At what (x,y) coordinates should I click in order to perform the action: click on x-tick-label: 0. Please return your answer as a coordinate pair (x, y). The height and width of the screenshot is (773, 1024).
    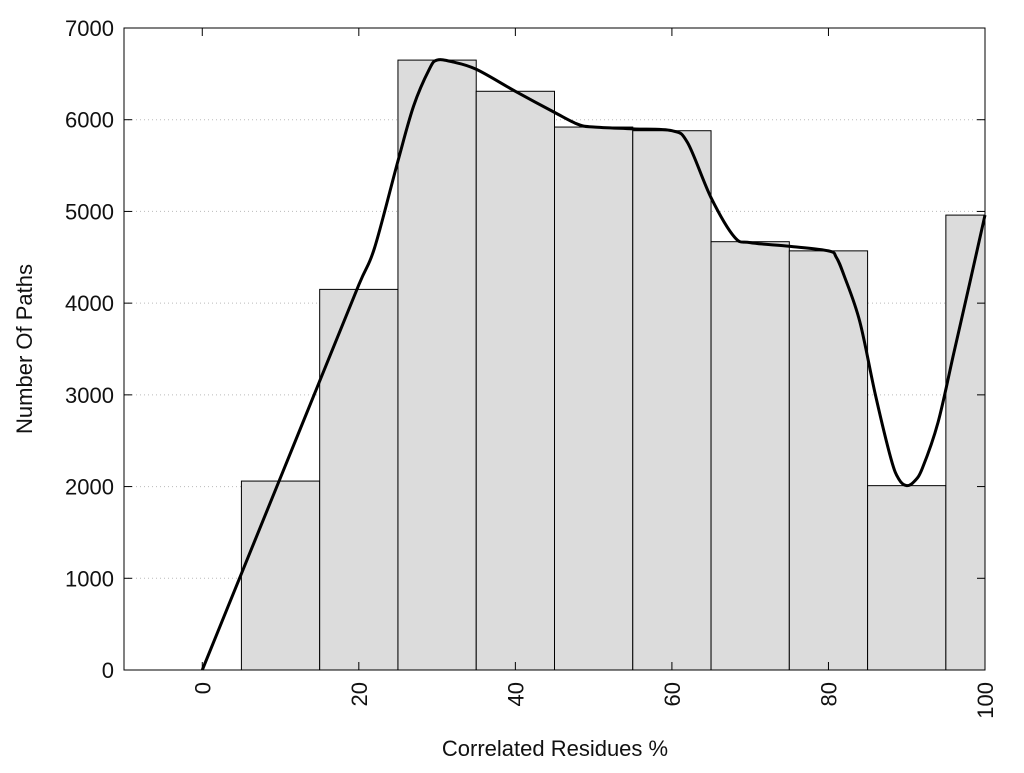
    Looking at the image, I should click on (202, 688).